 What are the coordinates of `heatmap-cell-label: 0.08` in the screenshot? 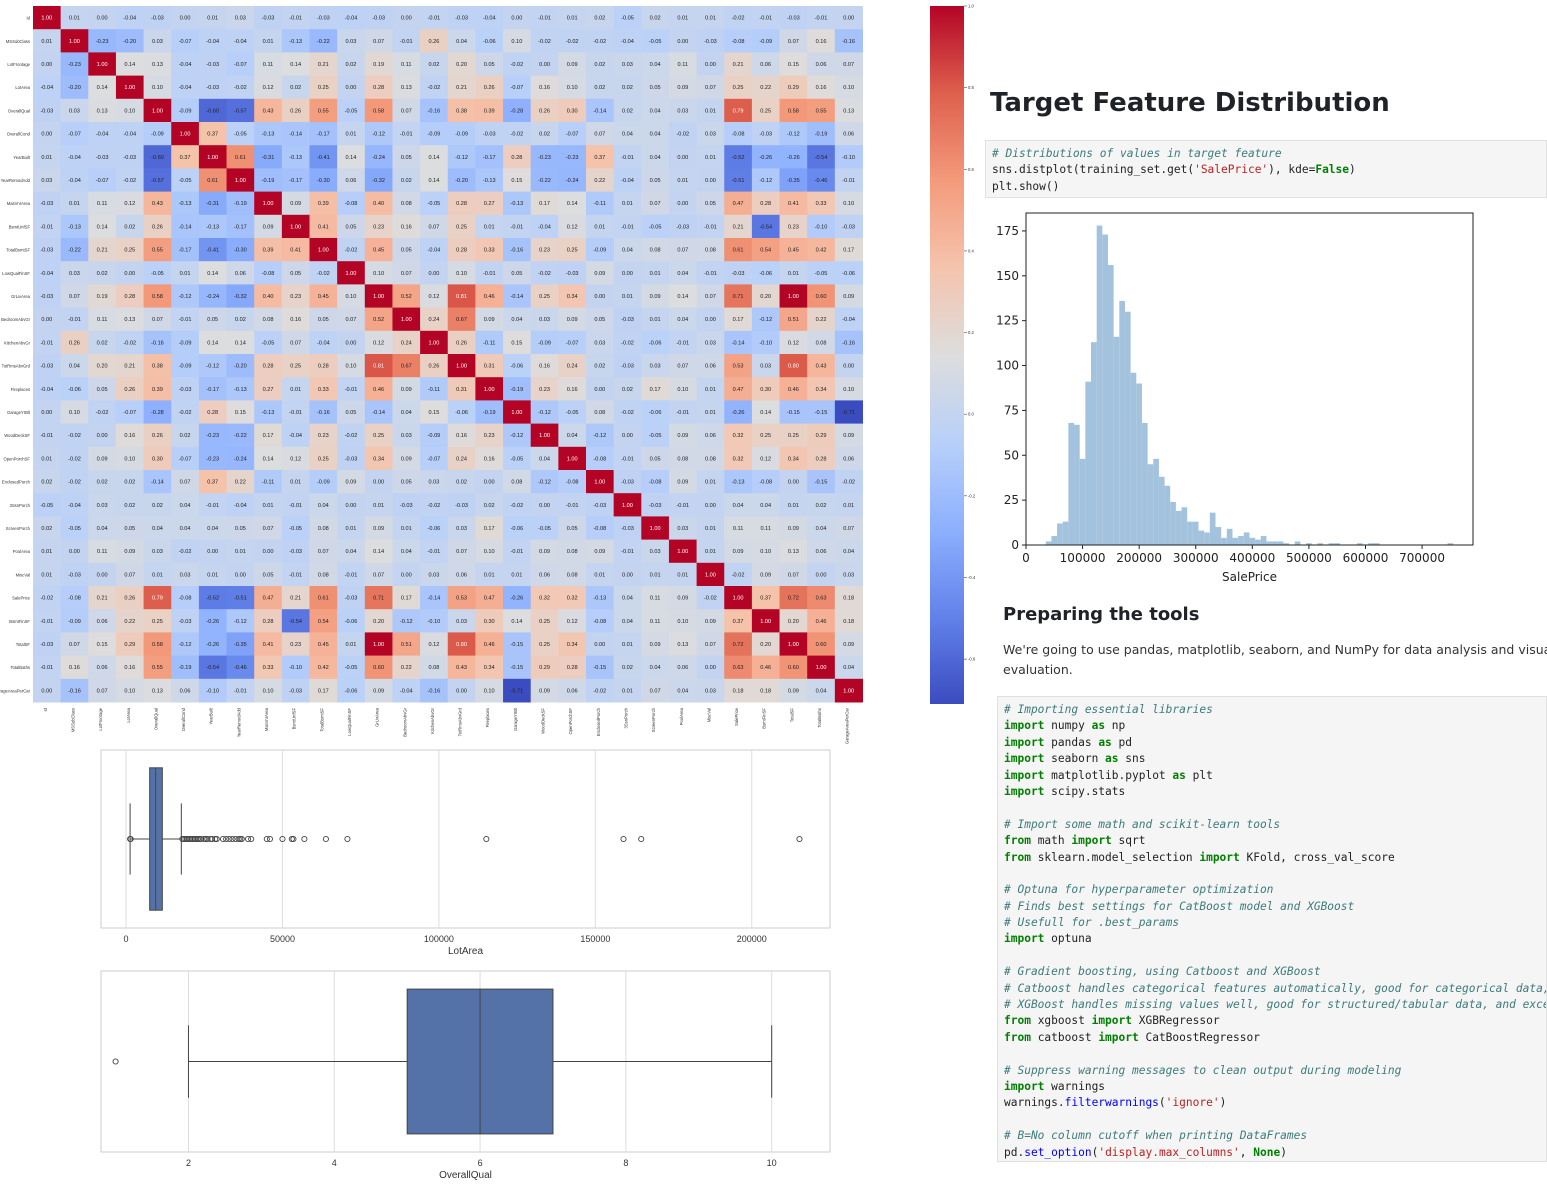 It's located at (323, 575).